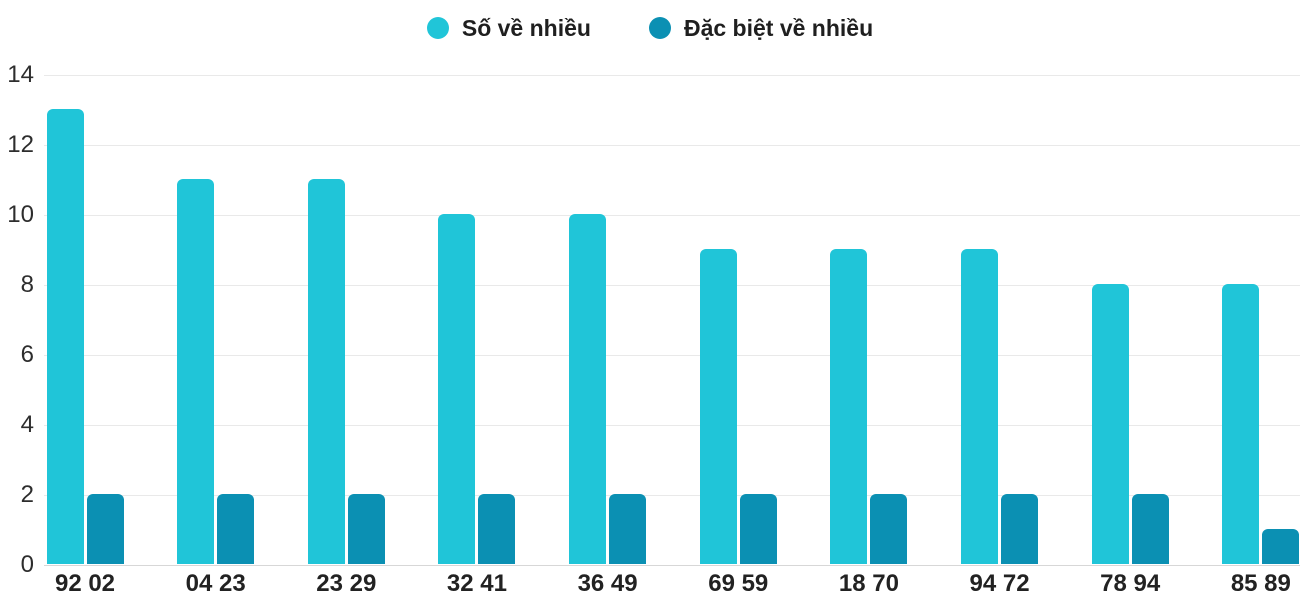 This screenshot has width=1300, height=600. I want to click on y-tick-label: 10, so click(20, 214).